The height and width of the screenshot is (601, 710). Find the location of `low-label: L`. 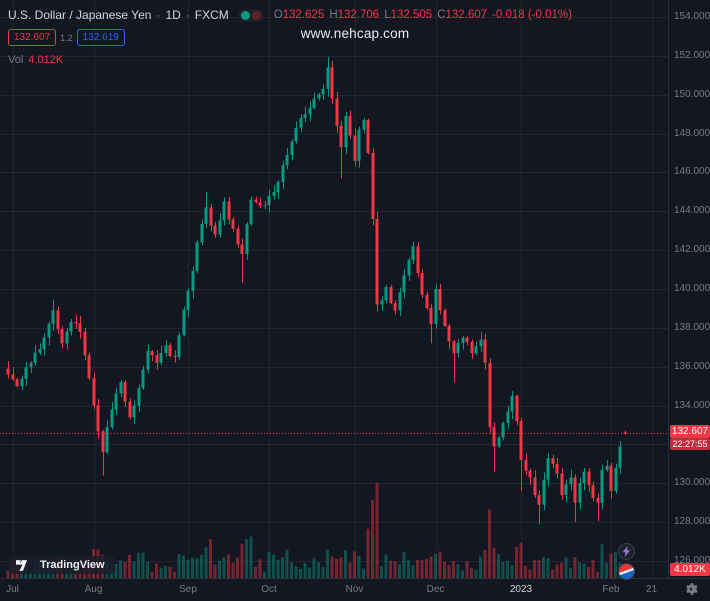

low-label: L is located at coordinates (387, 15).